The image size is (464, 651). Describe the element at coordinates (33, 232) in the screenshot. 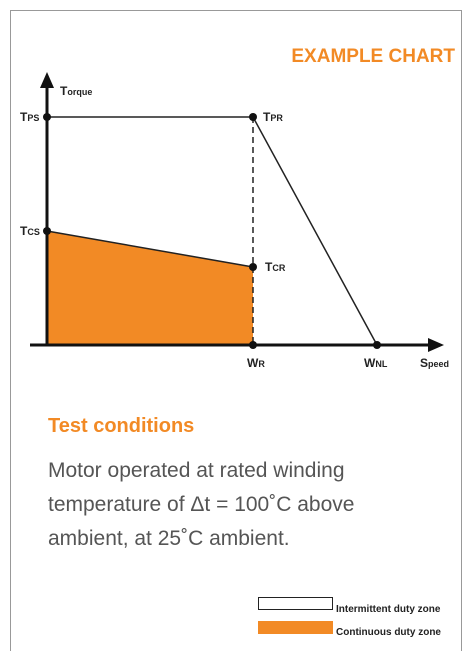

I see `label-sub: CS` at that location.